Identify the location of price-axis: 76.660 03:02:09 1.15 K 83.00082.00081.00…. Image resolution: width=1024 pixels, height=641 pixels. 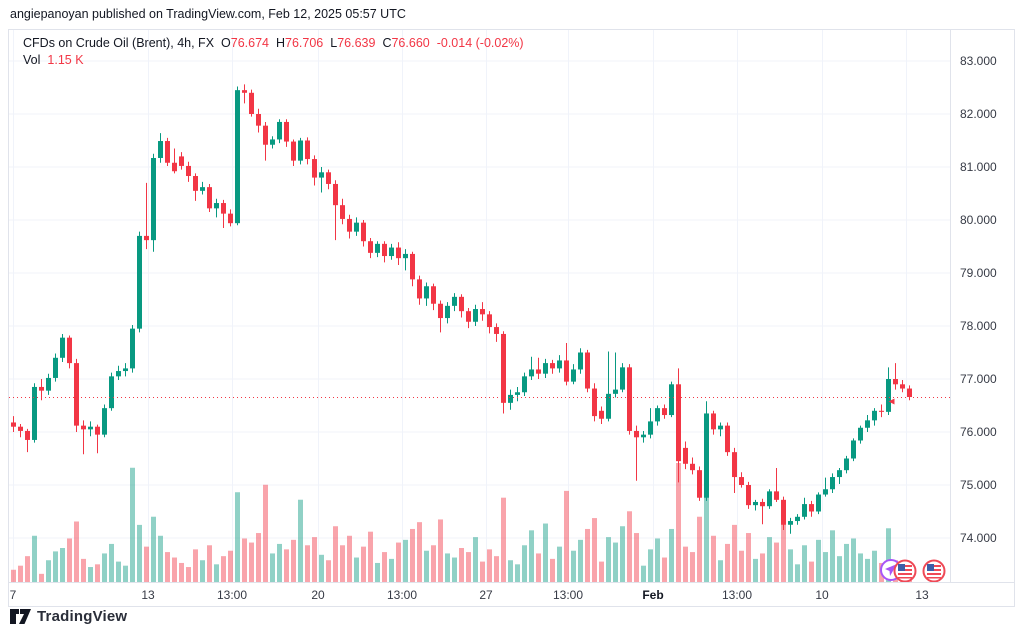
(982, 306).